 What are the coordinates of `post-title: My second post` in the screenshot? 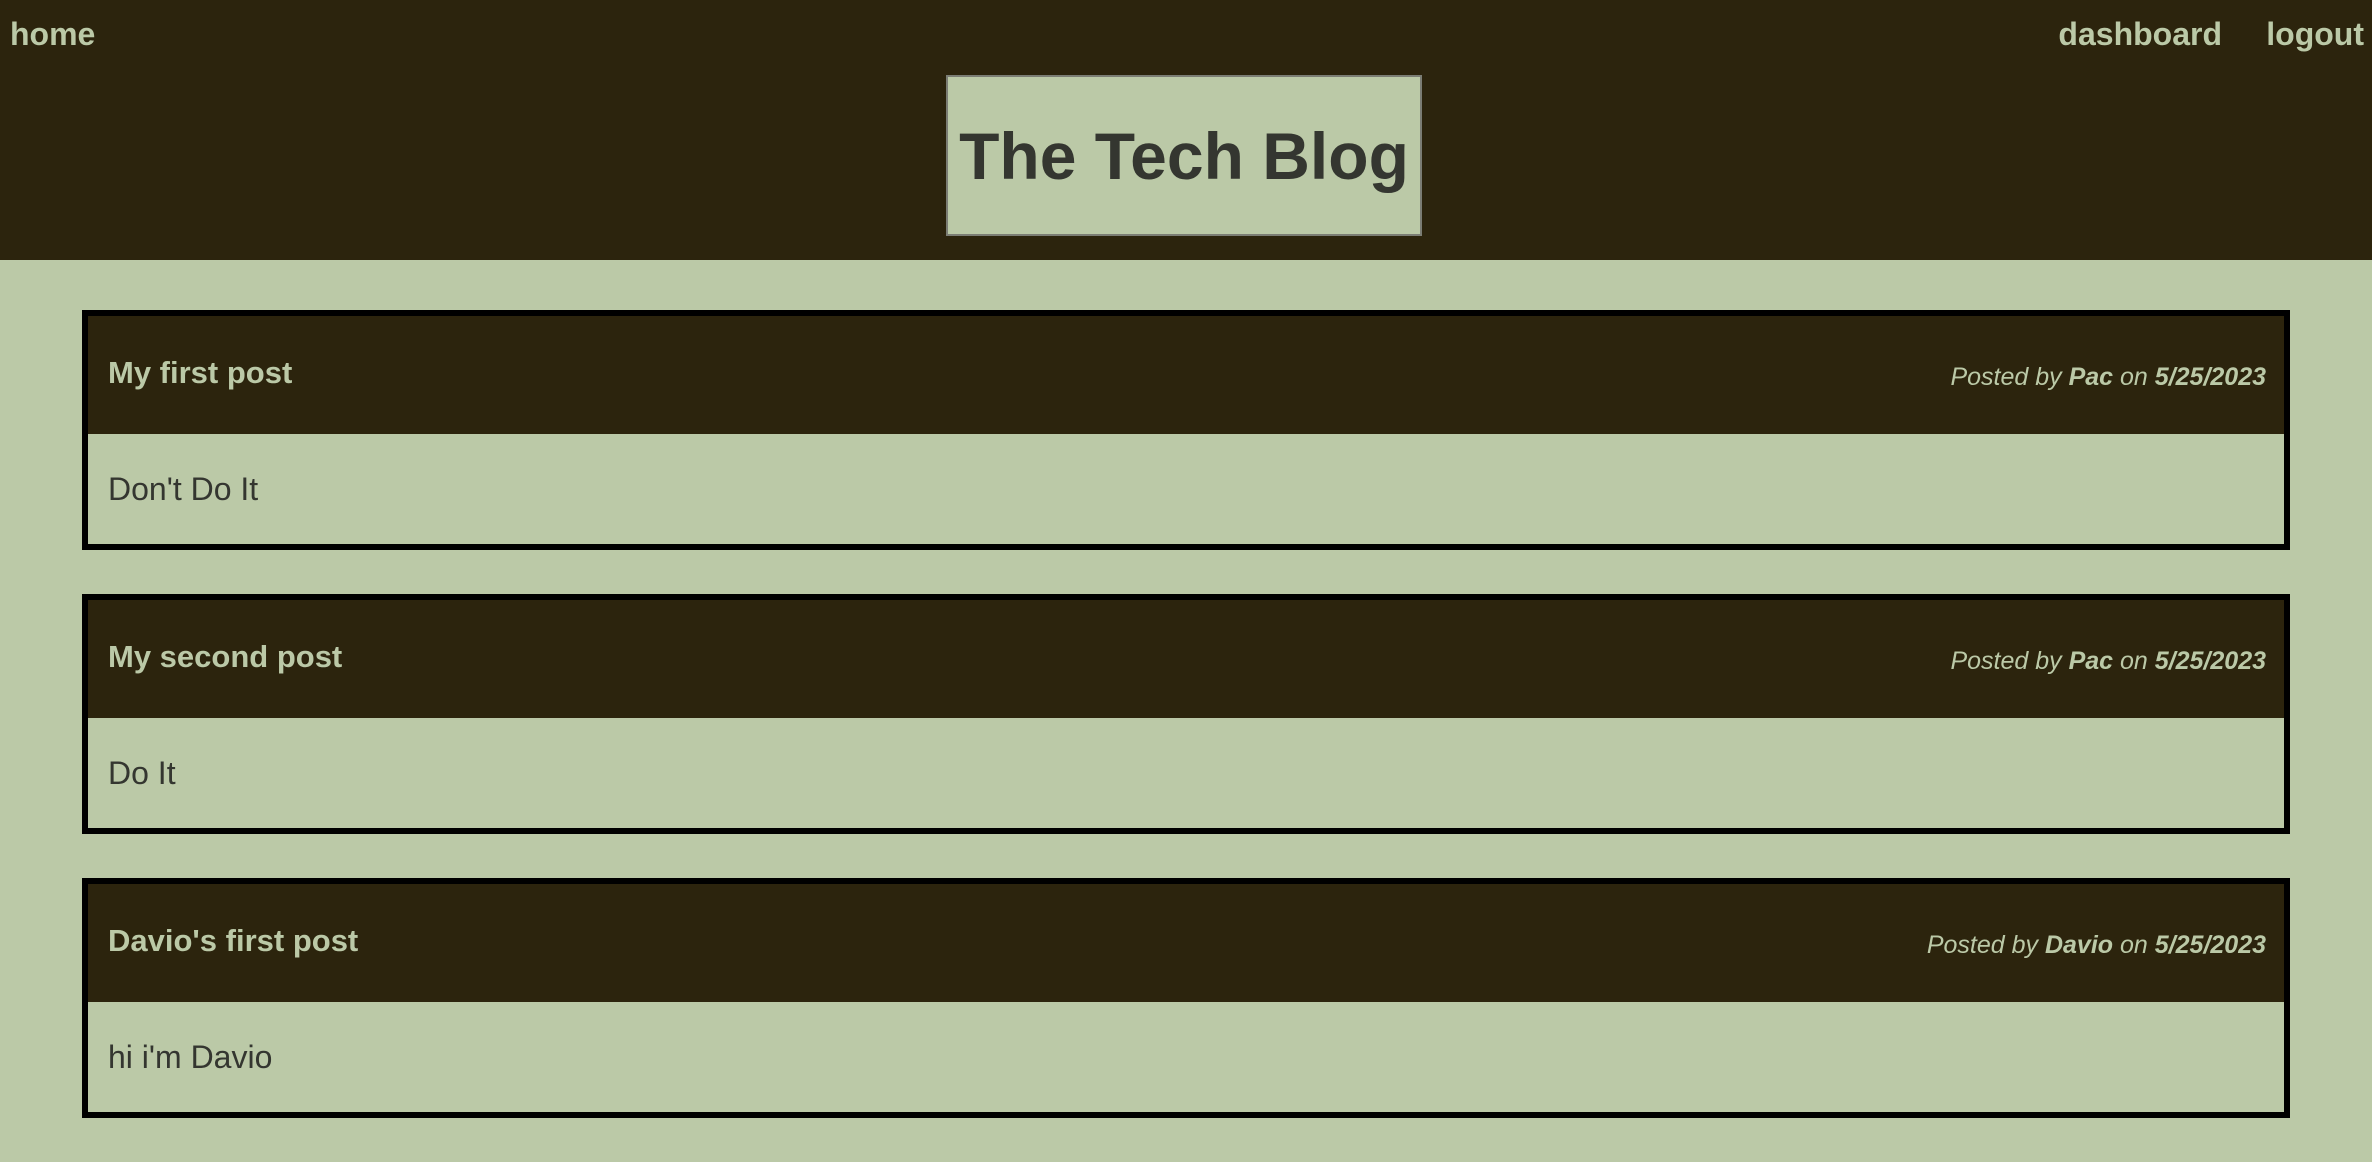 It's located at (225, 656).